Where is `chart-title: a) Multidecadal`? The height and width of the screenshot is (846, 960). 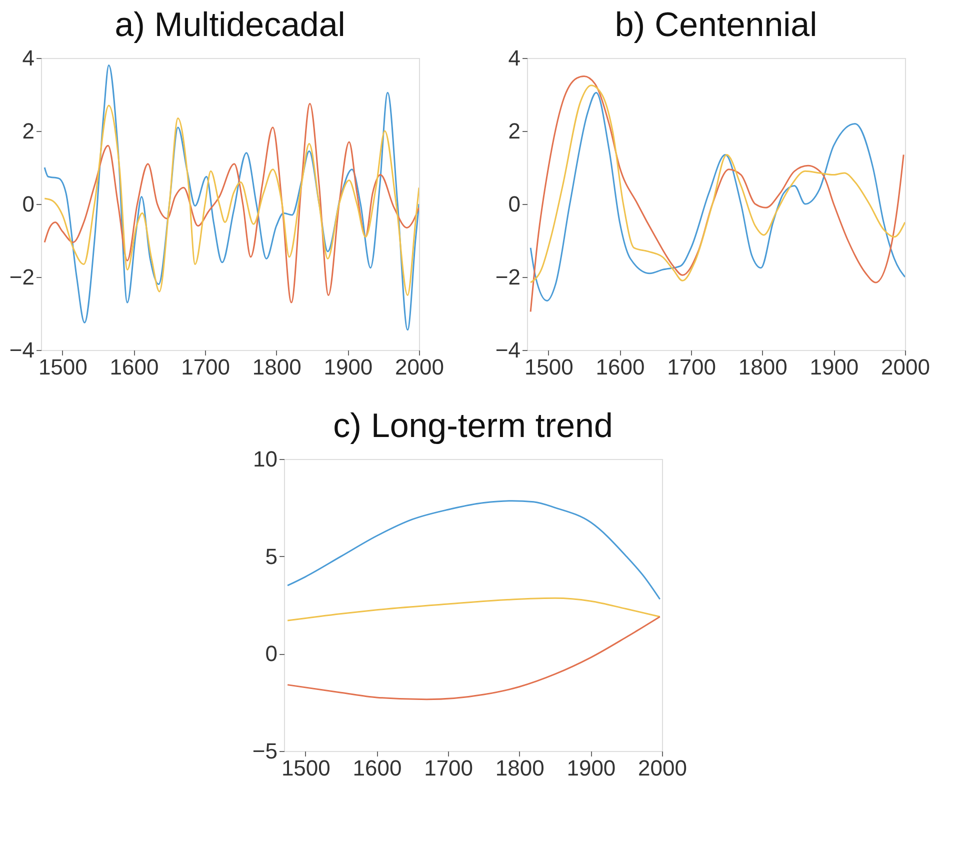 chart-title: a) Multidecadal is located at coordinates (230, 25).